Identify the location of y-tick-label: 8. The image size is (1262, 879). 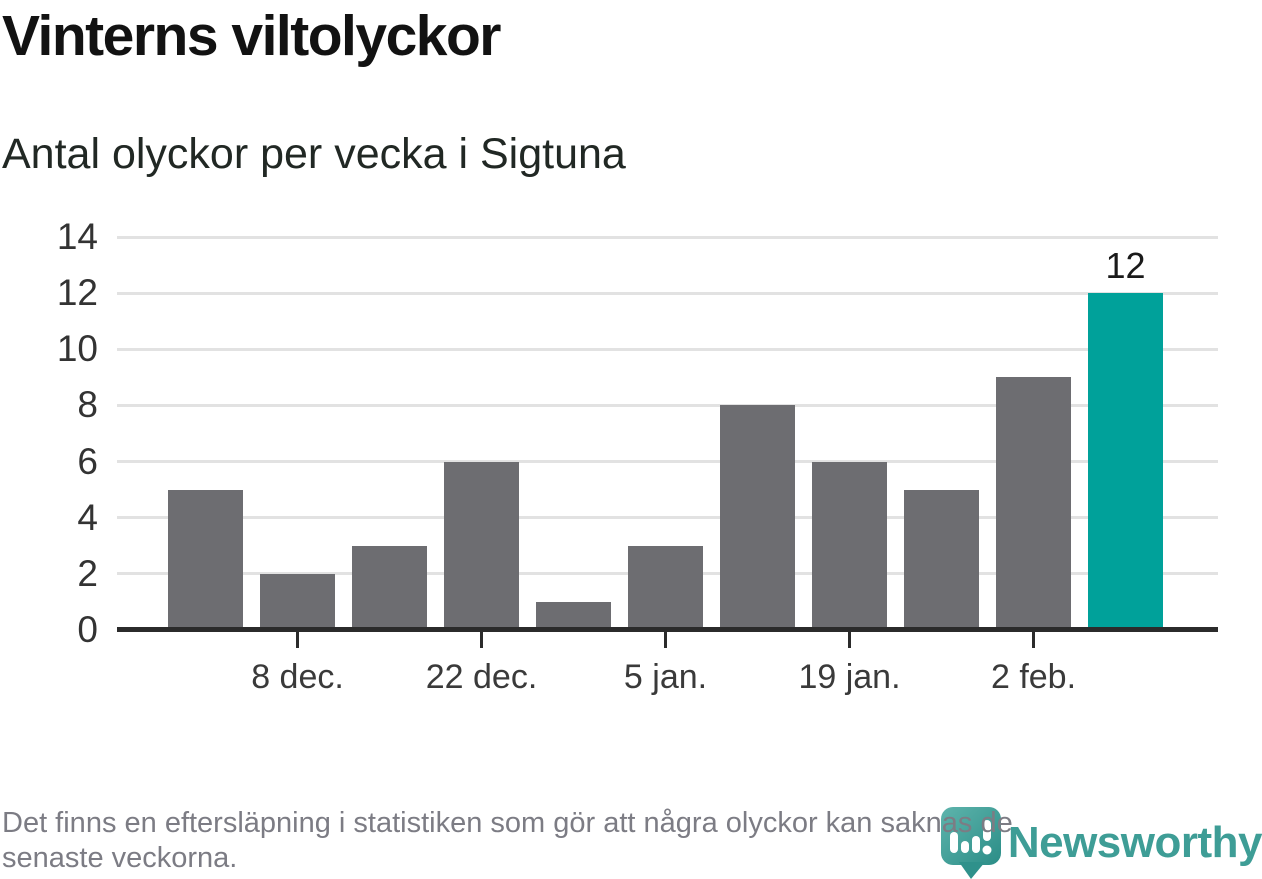
(87, 405).